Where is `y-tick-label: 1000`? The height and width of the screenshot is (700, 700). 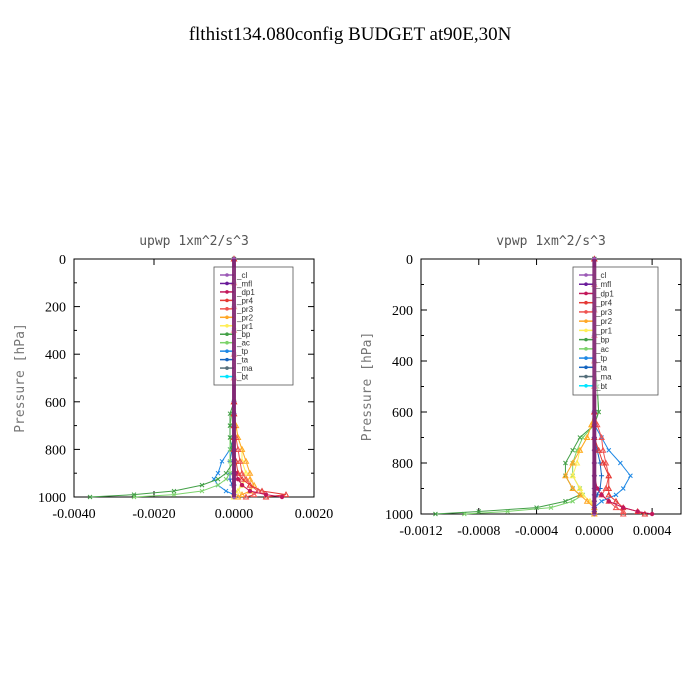 y-tick-label: 1000 is located at coordinates (399, 515).